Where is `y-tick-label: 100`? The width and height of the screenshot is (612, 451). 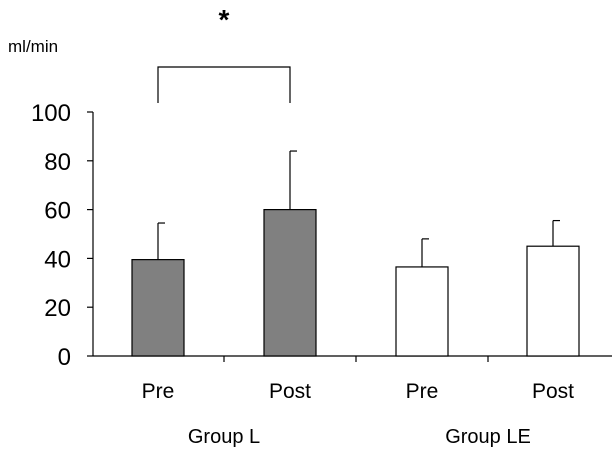 y-tick-label: 100 is located at coordinates (51, 113).